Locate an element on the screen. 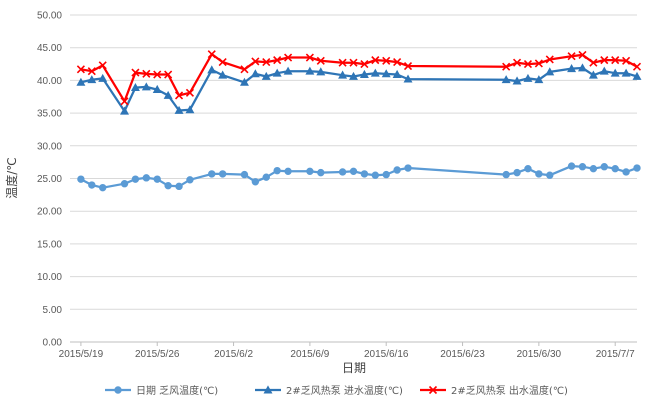 The image size is (650, 402). y-tick-label: 15.00 is located at coordinates (49, 244).